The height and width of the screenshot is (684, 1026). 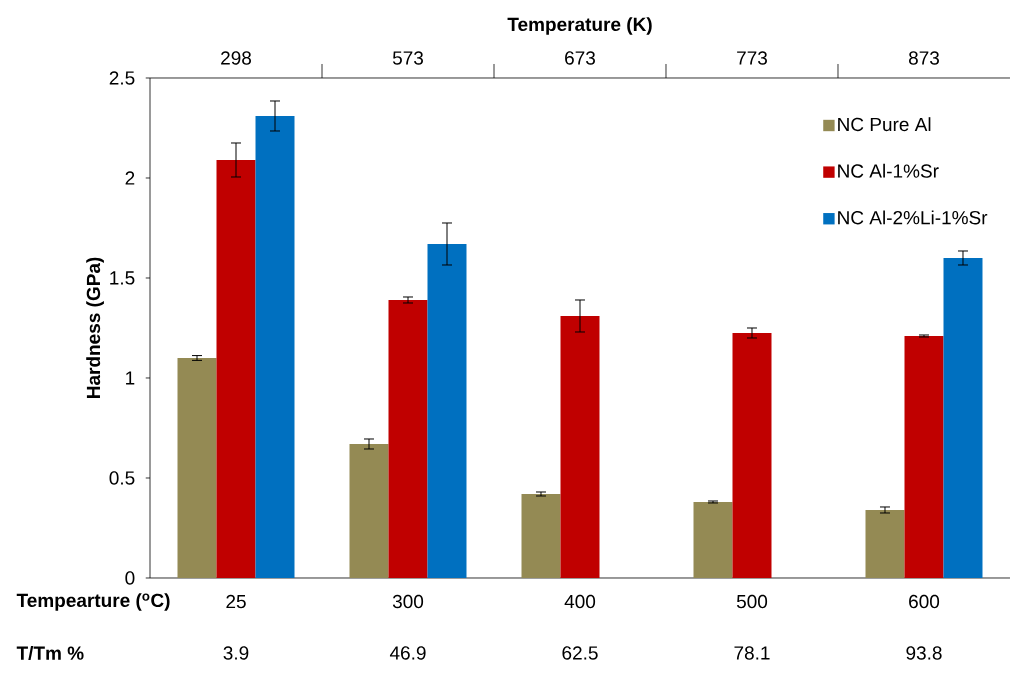 I want to click on x-tick-label: 25, so click(x=236, y=601).